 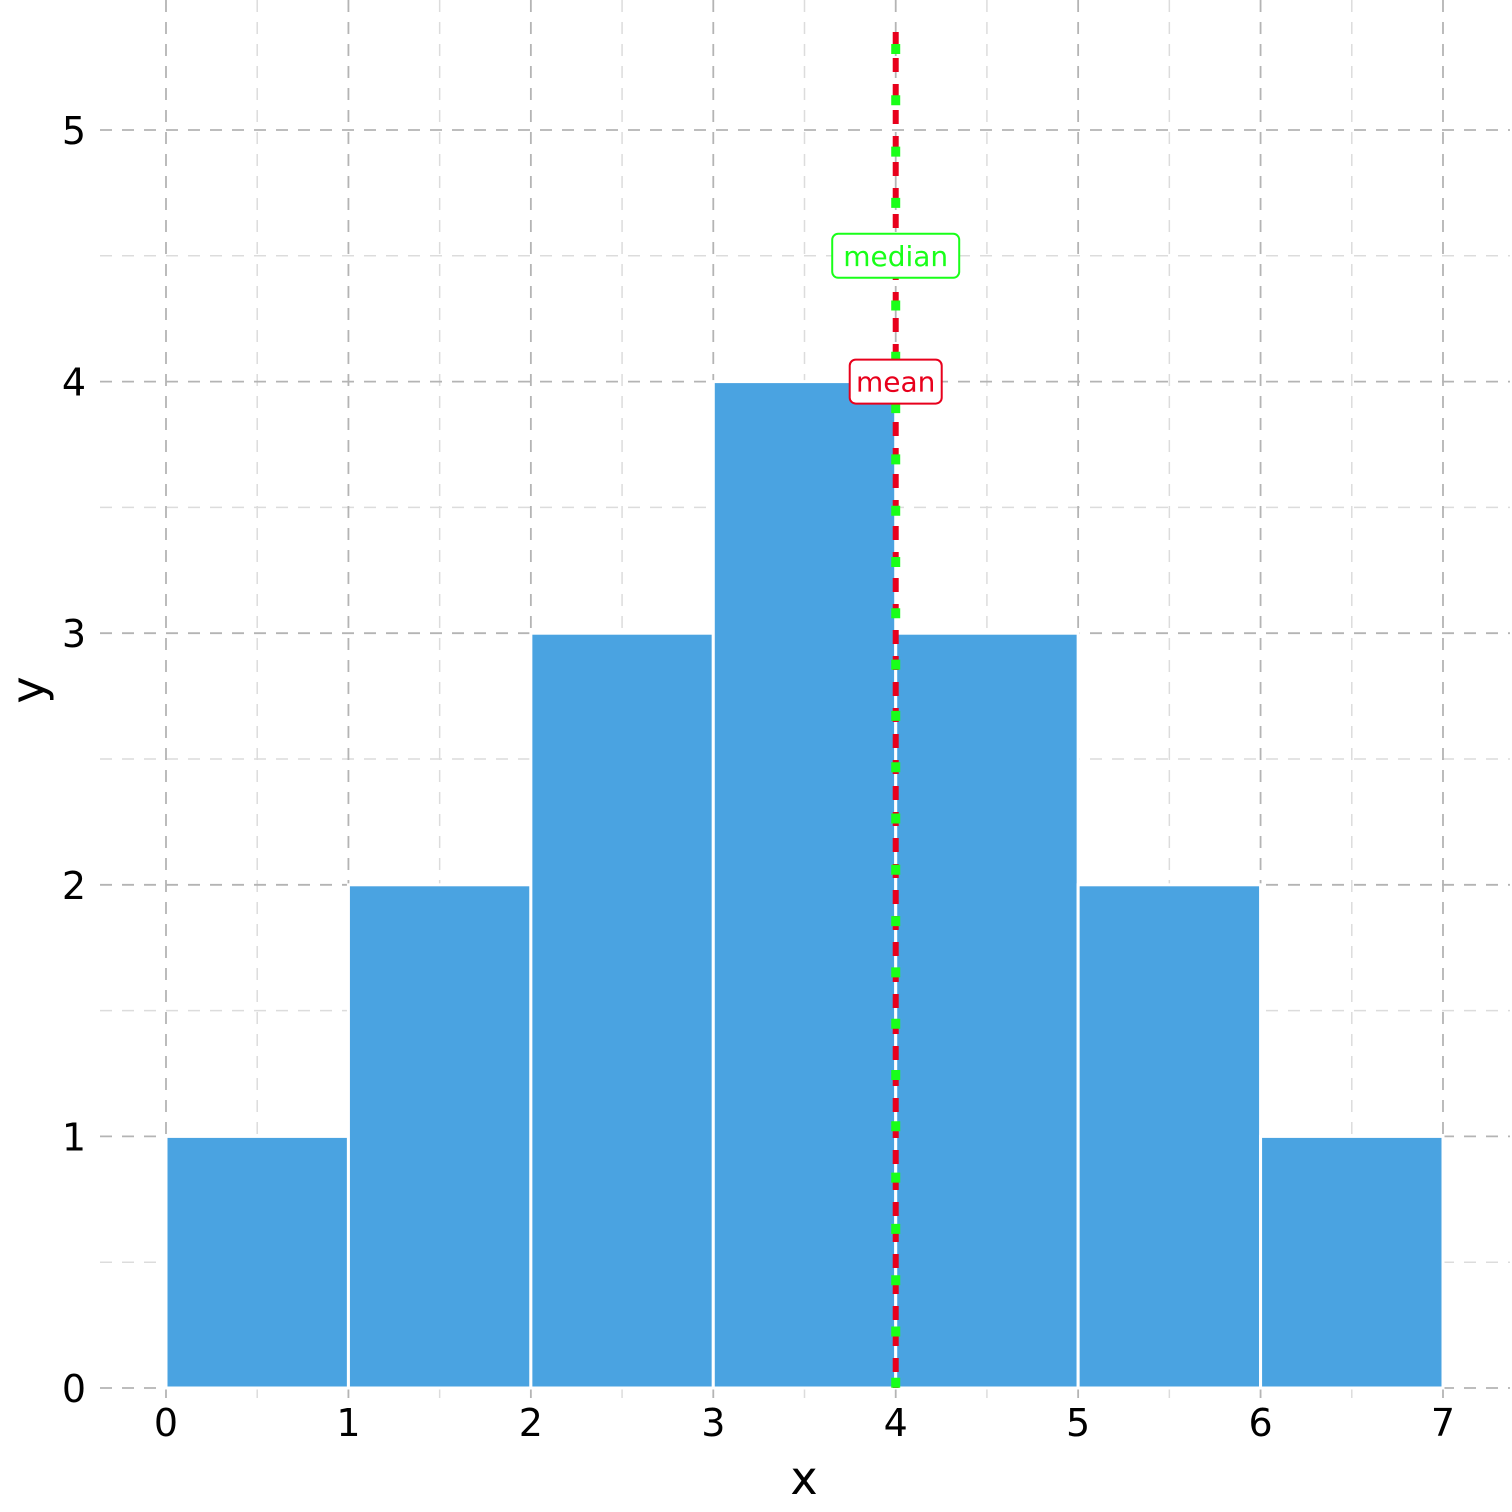 I want to click on x-tick-label: 5, so click(x=1078, y=1423).